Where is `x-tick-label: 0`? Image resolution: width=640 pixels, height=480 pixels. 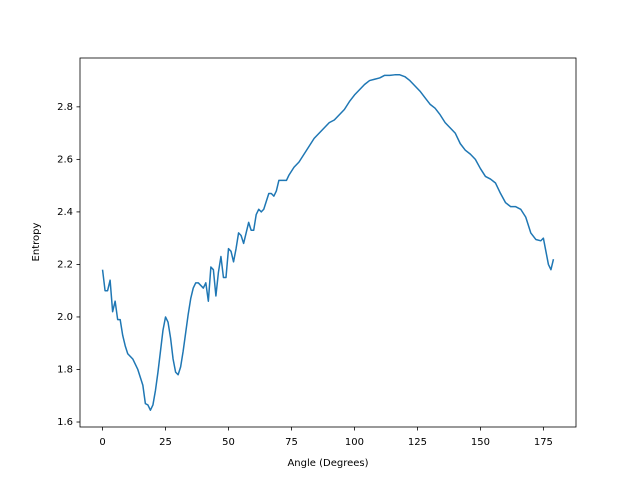 x-tick-label: 0 is located at coordinates (102, 442).